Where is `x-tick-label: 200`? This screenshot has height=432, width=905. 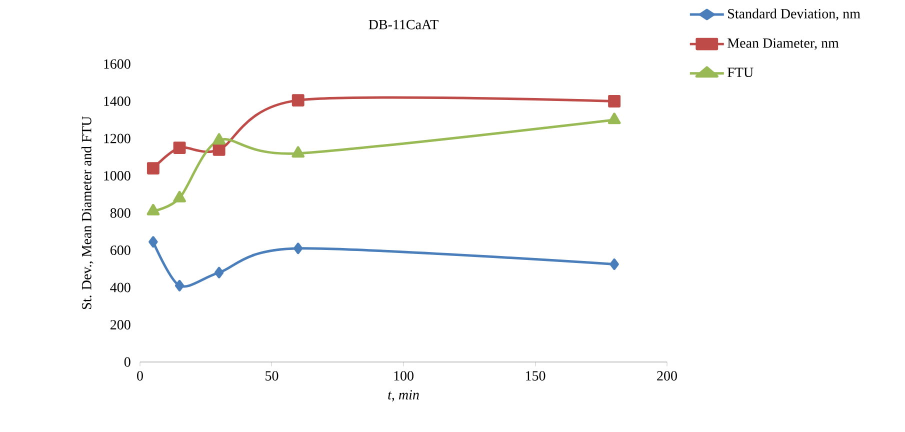
x-tick-label: 200 is located at coordinates (667, 376).